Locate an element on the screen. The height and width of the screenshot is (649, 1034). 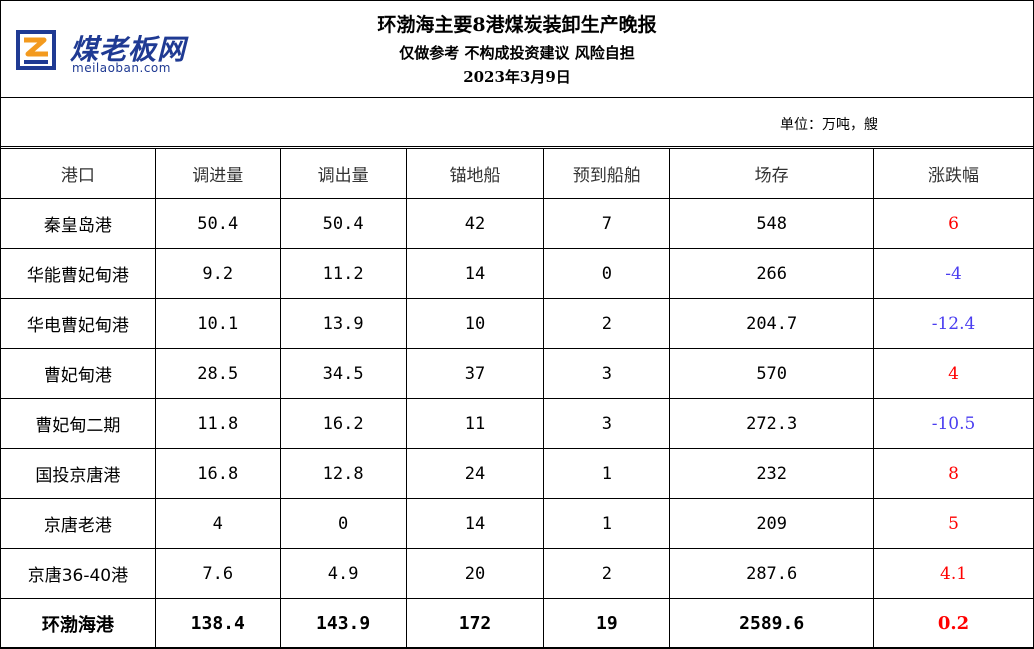
in-cell: 11.8 is located at coordinates (217, 423).